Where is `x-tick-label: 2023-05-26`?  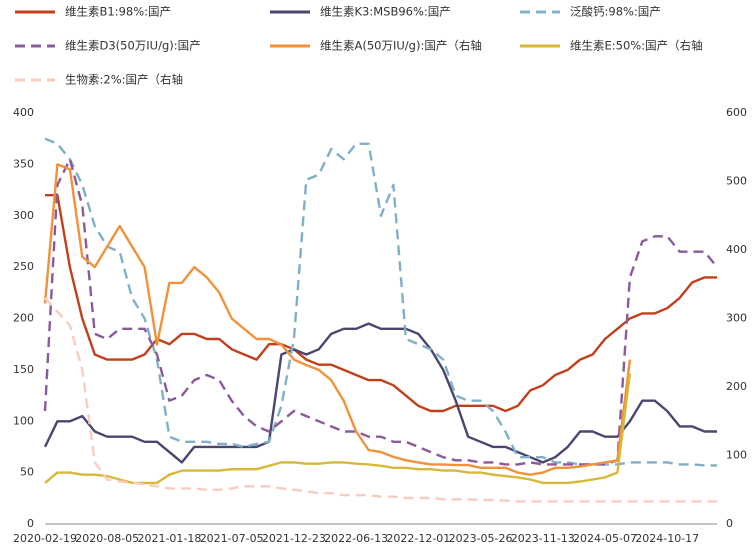 x-tick-label: 2023-05-26 is located at coordinates (481, 538).